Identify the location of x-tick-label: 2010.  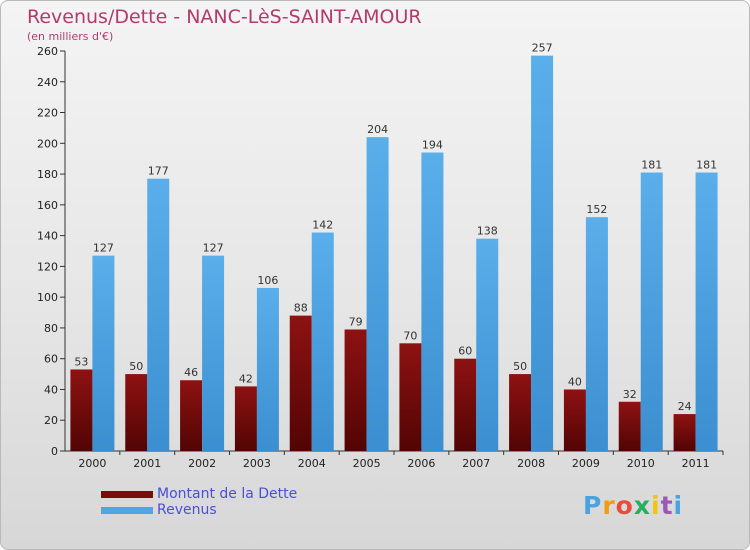
(641, 463).